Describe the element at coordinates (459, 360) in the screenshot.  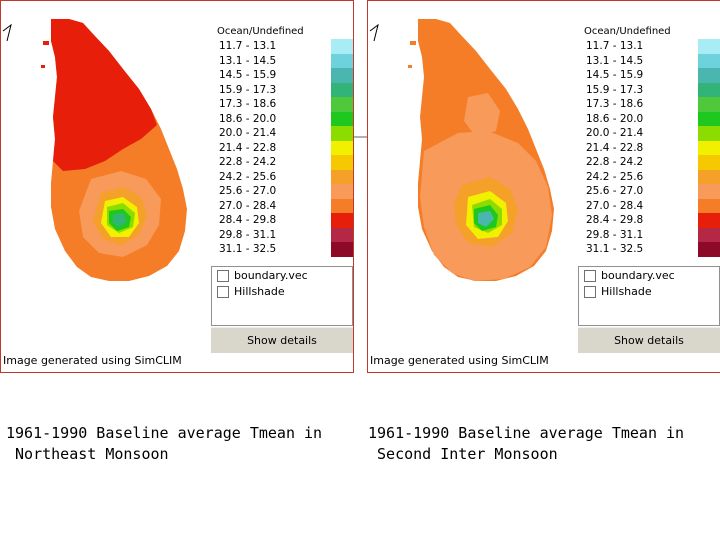
I see `credit-text: Image generated using SimCLIM` at that location.